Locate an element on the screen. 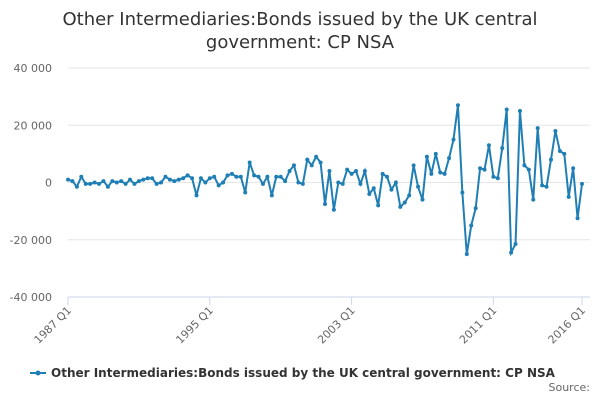 Image resolution: width=600 pixels, height=400 pixels. x-tick-label: 1987 Q1 is located at coordinates (53, 325).